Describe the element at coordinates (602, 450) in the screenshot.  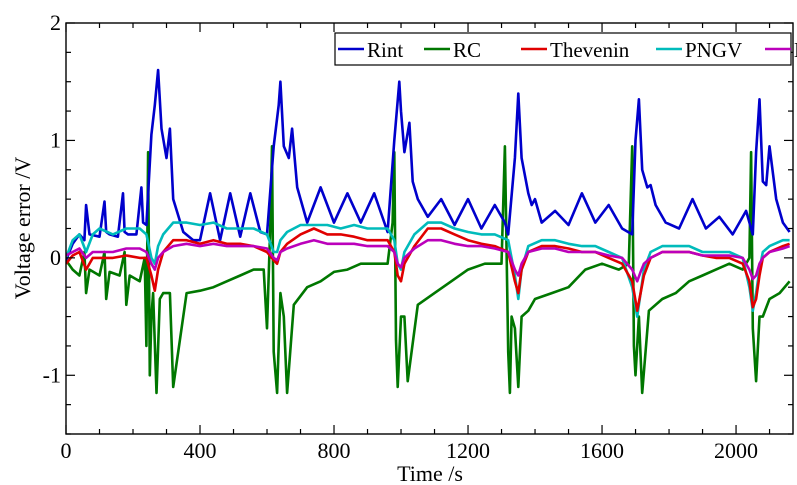
I see `x-tick-label: 1600` at that location.